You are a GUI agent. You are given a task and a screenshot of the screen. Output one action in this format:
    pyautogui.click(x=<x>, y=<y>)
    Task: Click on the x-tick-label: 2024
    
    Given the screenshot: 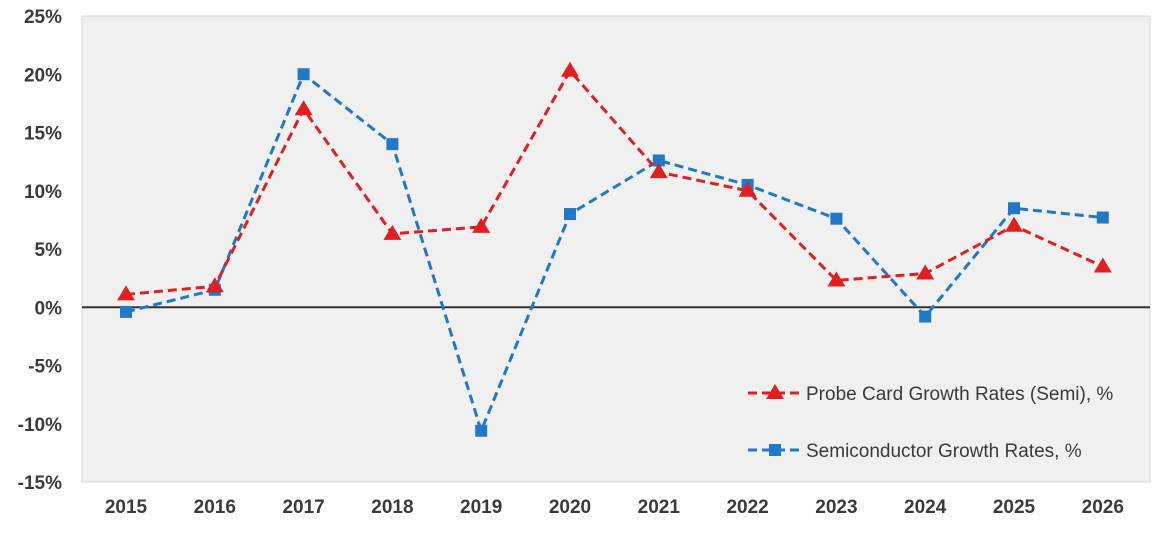 What is the action you would take?
    pyautogui.click(x=925, y=507)
    